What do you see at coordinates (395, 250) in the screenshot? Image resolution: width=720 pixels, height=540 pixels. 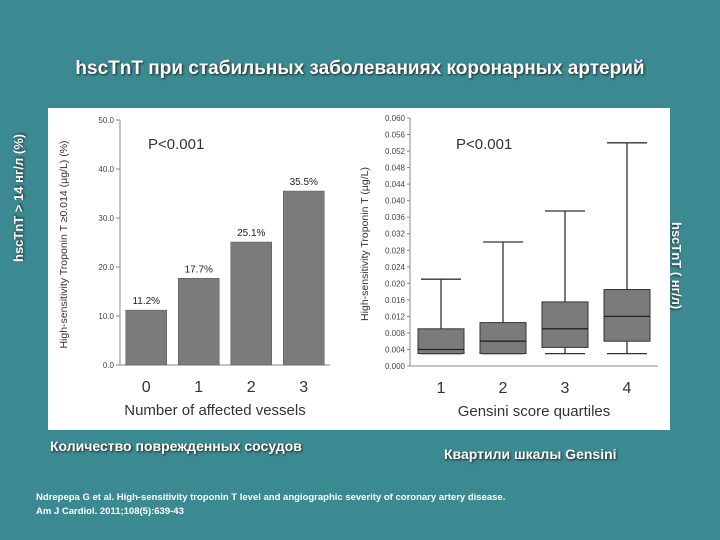 I see `box-y-tick-label: 0.028` at bounding box center [395, 250].